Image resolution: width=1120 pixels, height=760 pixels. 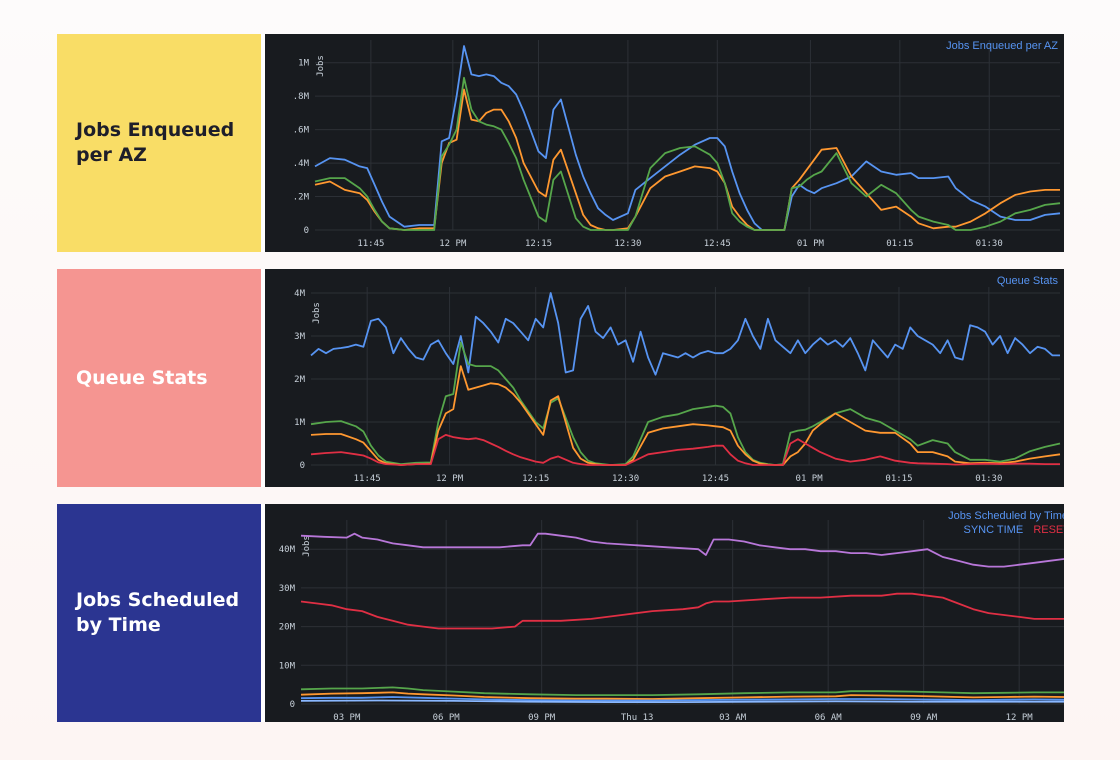 What do you see at coordinates (301, 131) in the screenshot?
I see `y-tick-label: .6M` at bounding box center [301, 131].